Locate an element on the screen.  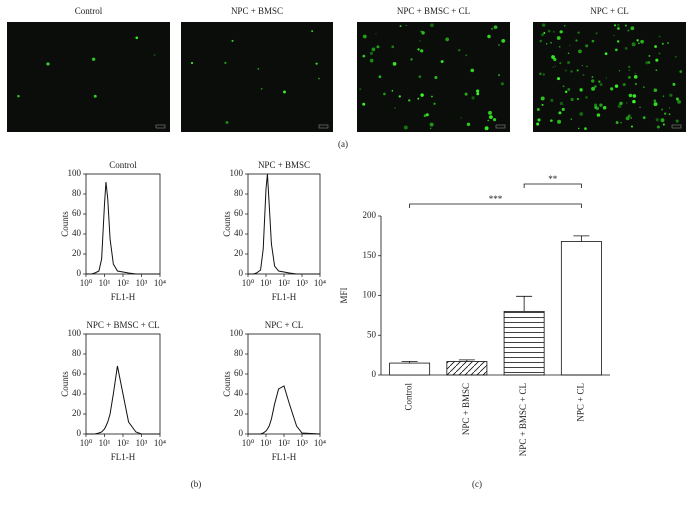
y-tick-label: 100 is located at coordinates (370, 295).